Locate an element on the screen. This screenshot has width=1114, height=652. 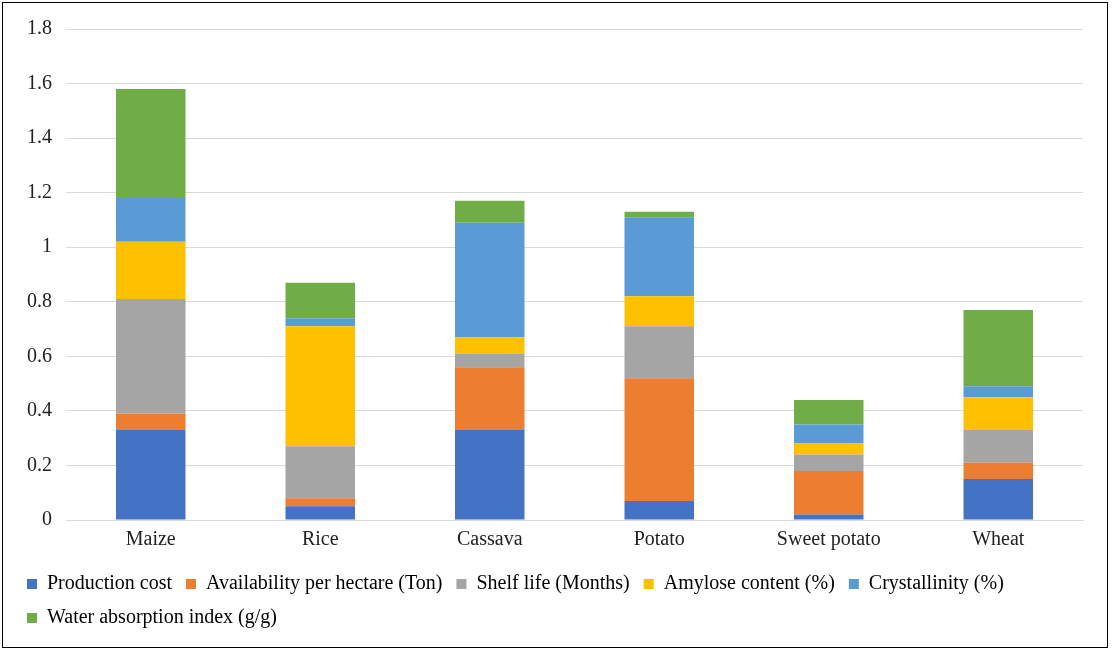
x-tick-label: Potato is located at coordinates (659, 538).